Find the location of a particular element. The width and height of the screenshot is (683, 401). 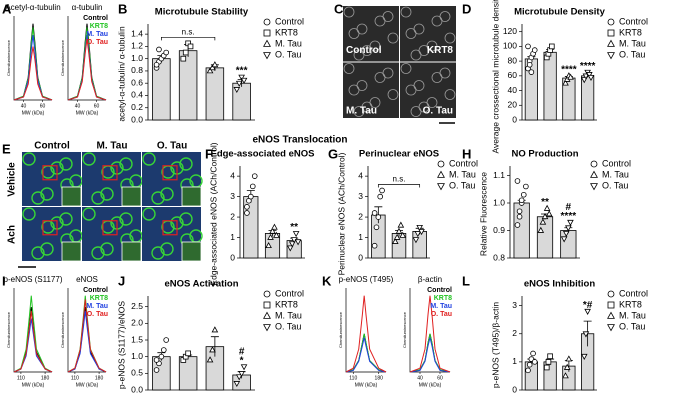

y-tick-label: 2.0 is located at coordinates (137, 323).